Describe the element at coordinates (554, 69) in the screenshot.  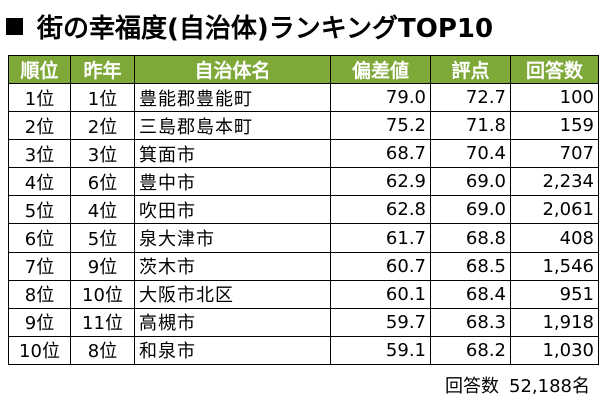
I see `column-header-responses: 回答数` at that location.